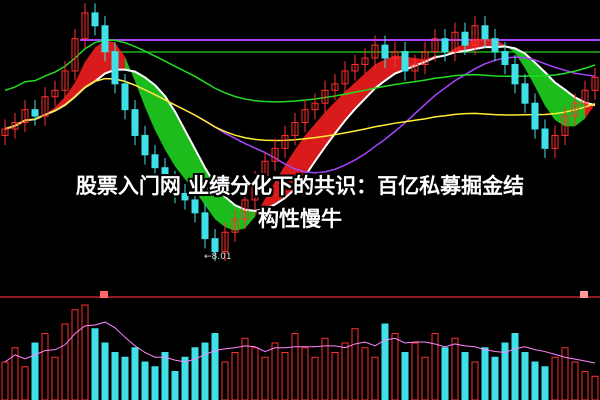 Image resolution: width=600 pixels, height=400 pixels. Describe the element at coordinates (300, 186) in the screenshot. I see `headline-line-1: 股票入门网 业绩分化下的共识：百亿私募掘金结` at that location.